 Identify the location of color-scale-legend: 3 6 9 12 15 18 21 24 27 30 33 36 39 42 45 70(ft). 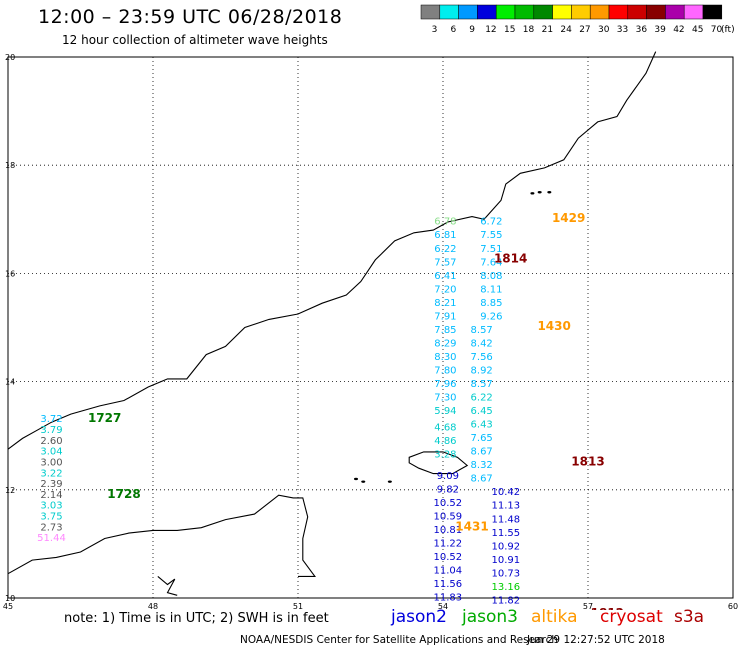
(577, 19).